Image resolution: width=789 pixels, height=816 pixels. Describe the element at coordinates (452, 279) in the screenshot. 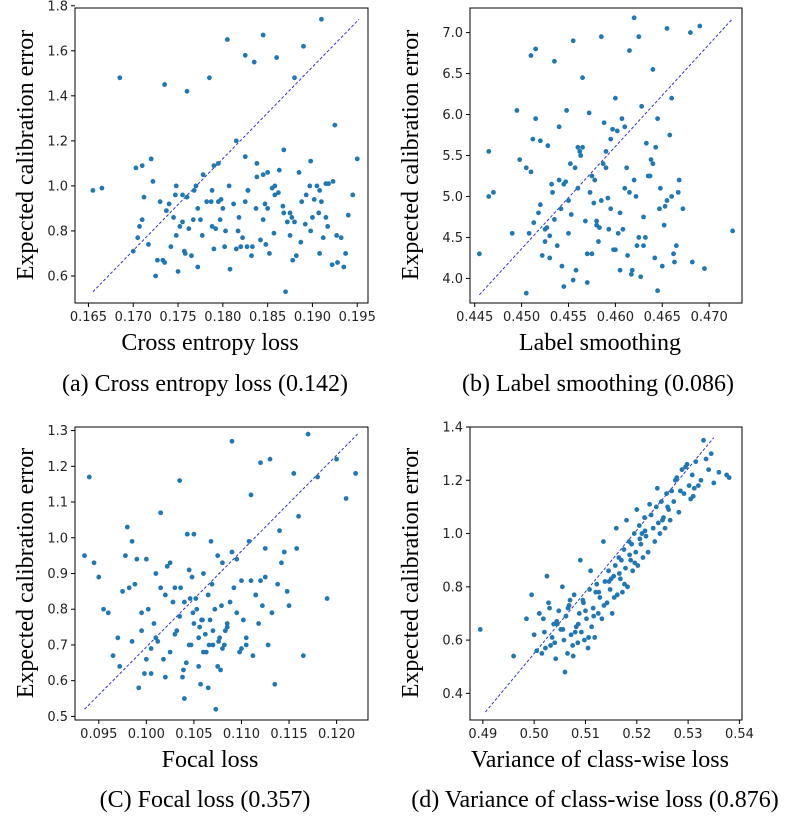

I see `y-tick-label: 4.0` at that location.